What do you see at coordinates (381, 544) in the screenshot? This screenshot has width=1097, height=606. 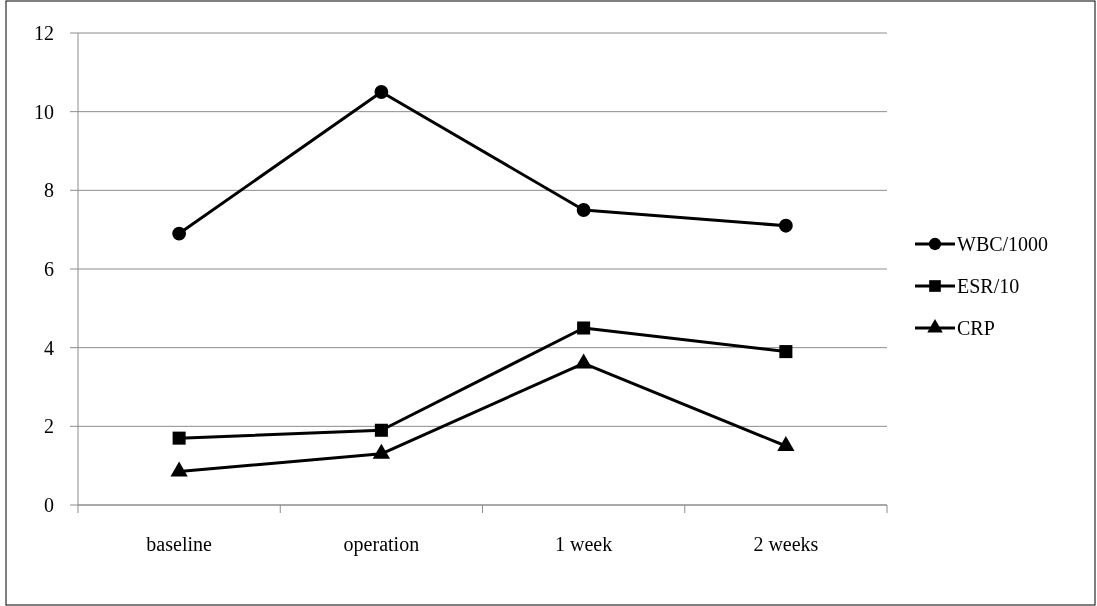 I see `x-tick-label: operation` at bounding box center [381, 544].